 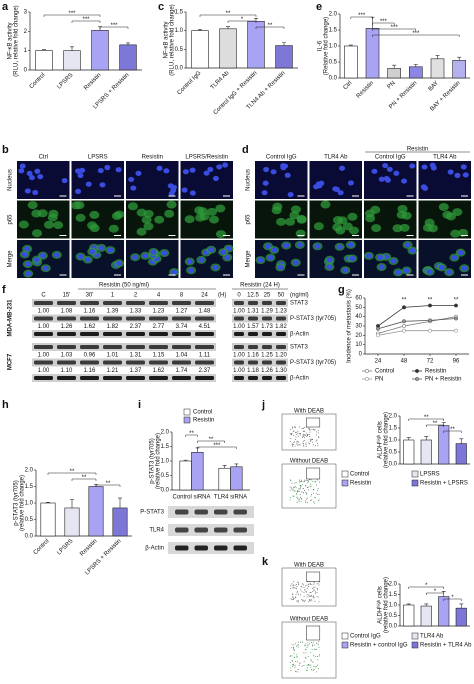 What do you see at coordinates (179, 13) in the screenshot?
I see `y-tick-label: 1.5` at bounding box center [179, 13].